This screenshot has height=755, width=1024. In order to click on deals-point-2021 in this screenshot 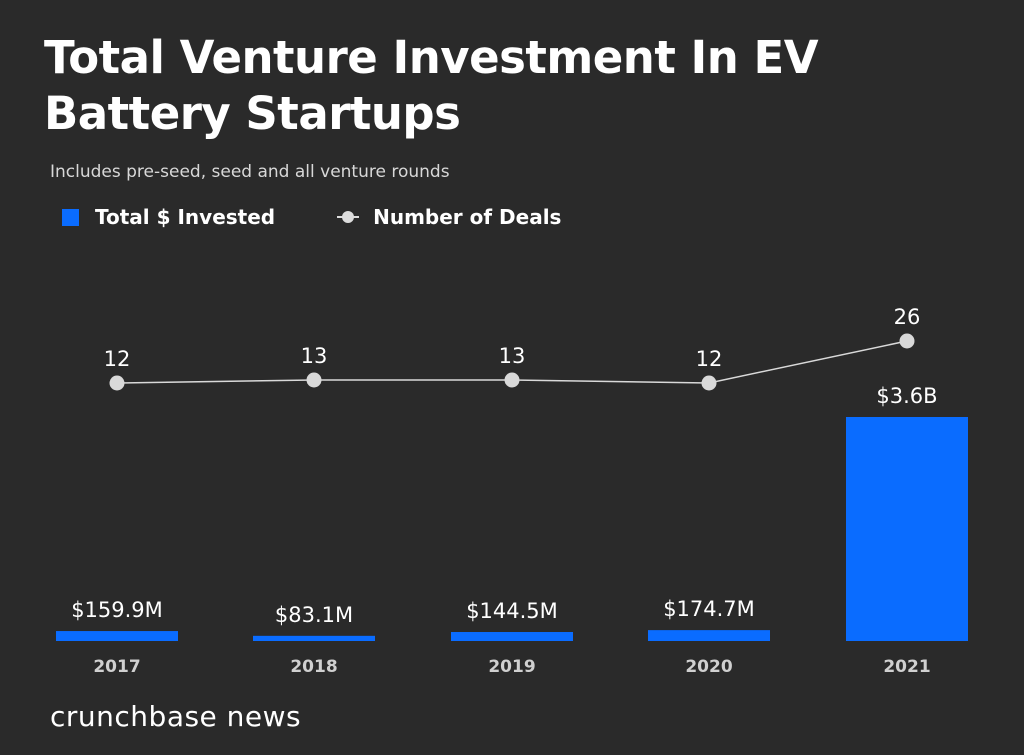, I will do `click(907, 341)`.